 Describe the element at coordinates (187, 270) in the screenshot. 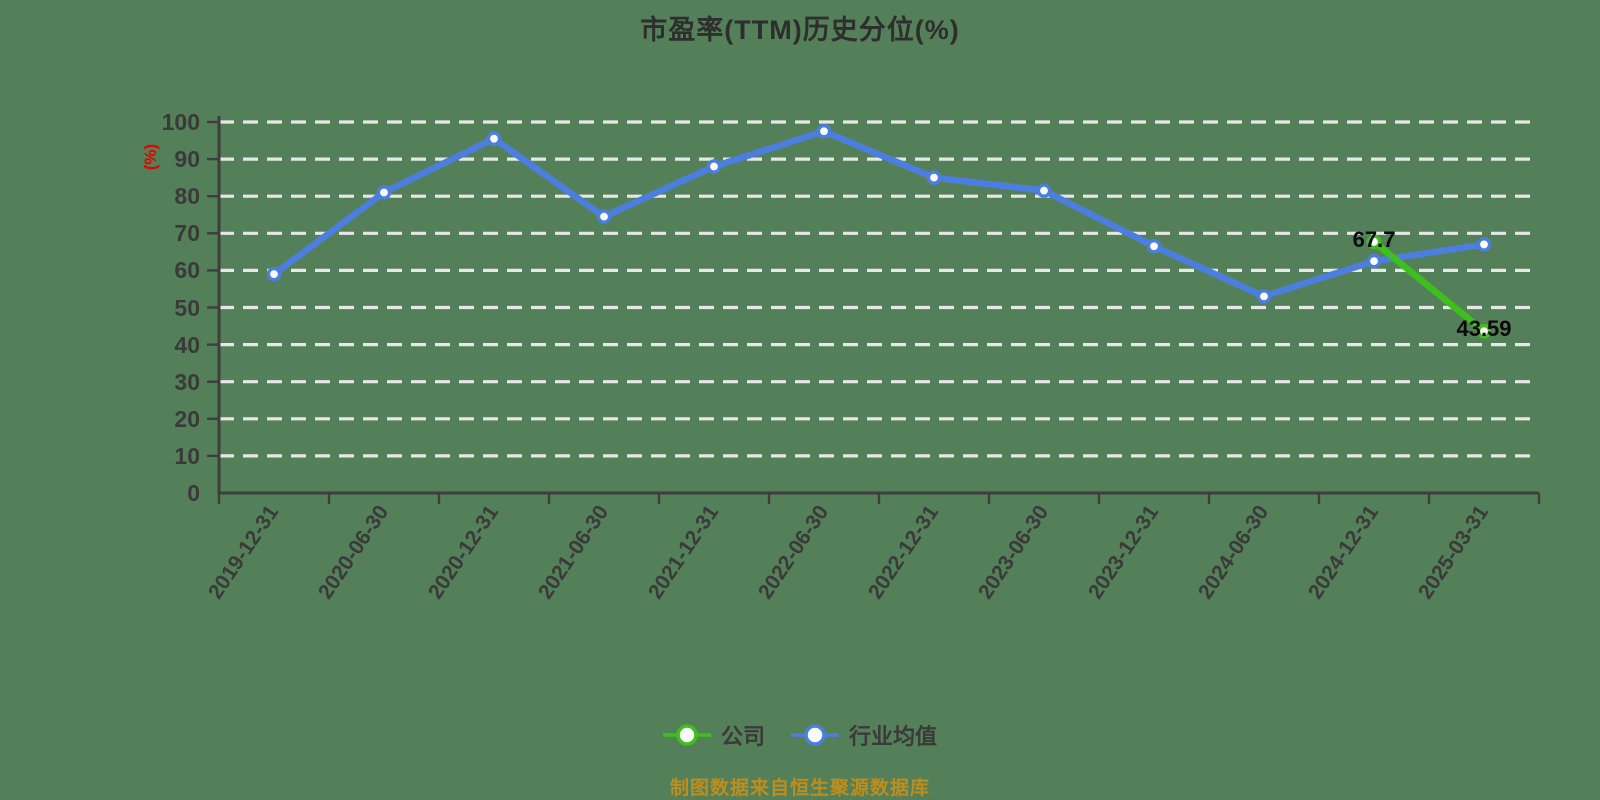

I see `y-tick-label: 60` at that location.